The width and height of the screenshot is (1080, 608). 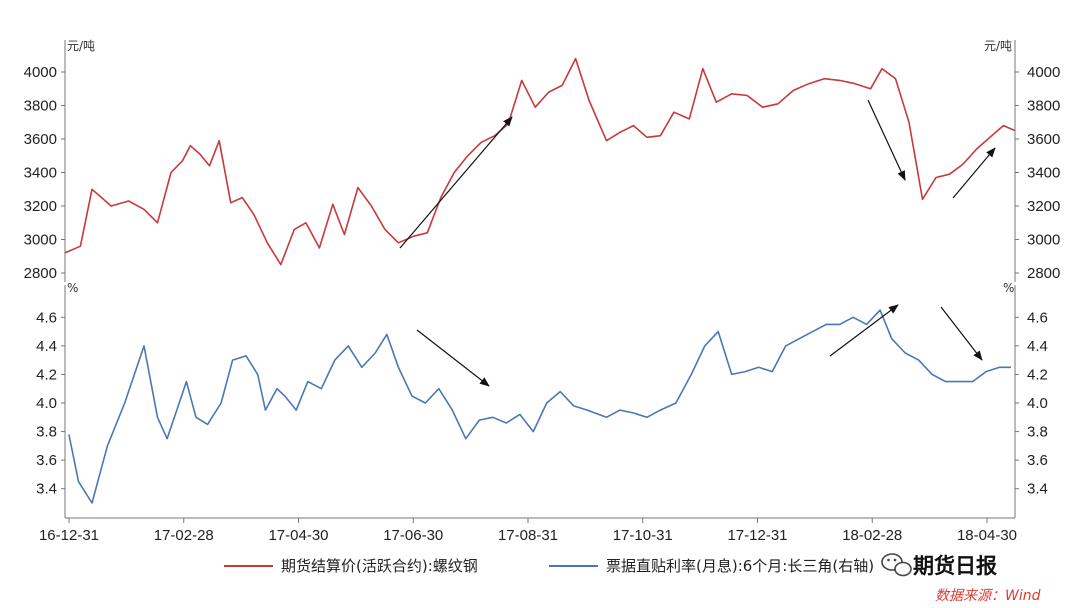 I want to click on watermark: 期货日报, so click(x=939, y=565).